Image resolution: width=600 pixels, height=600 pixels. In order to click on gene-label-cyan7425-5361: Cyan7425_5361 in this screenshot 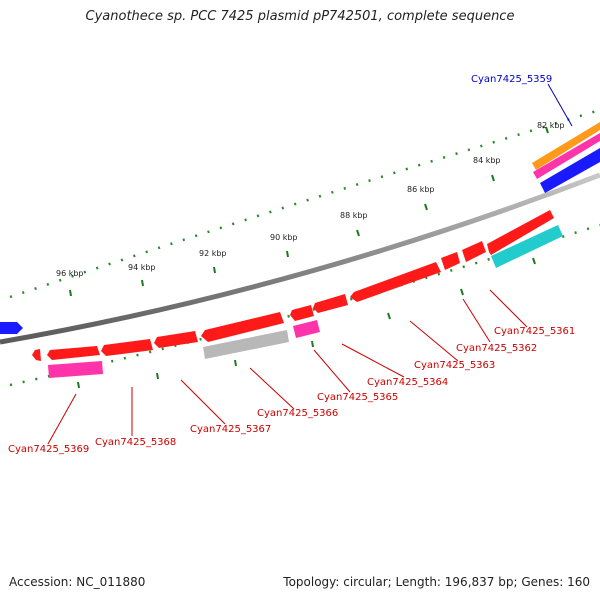, I will do `click(534, 331)`.